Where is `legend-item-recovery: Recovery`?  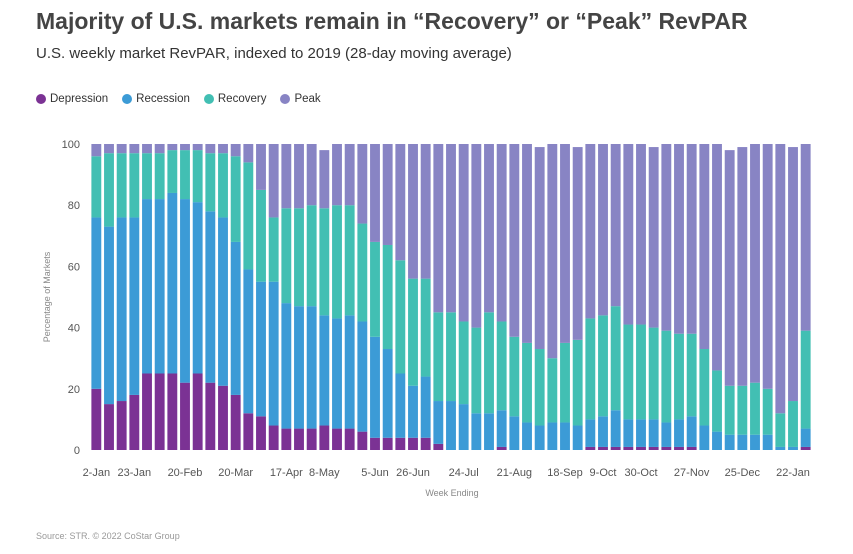
legend-item-recovery: Recovery is located at coordinates (234, 99).